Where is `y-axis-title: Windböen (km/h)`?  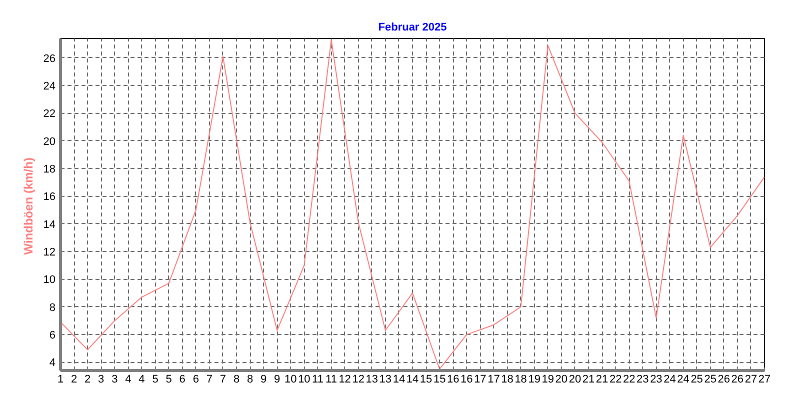
y-axis-title: Windböen (km/h) is located at coordinates (28, 206).